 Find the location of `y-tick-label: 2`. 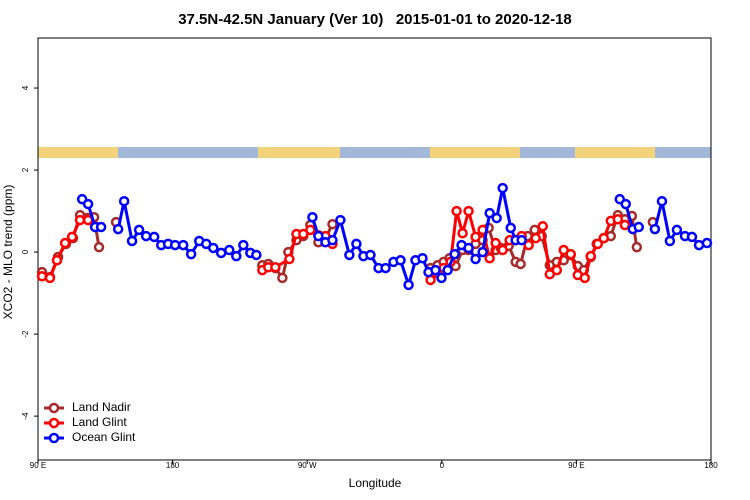

y-tick-label: 2 is located at coordinates (25, 169).